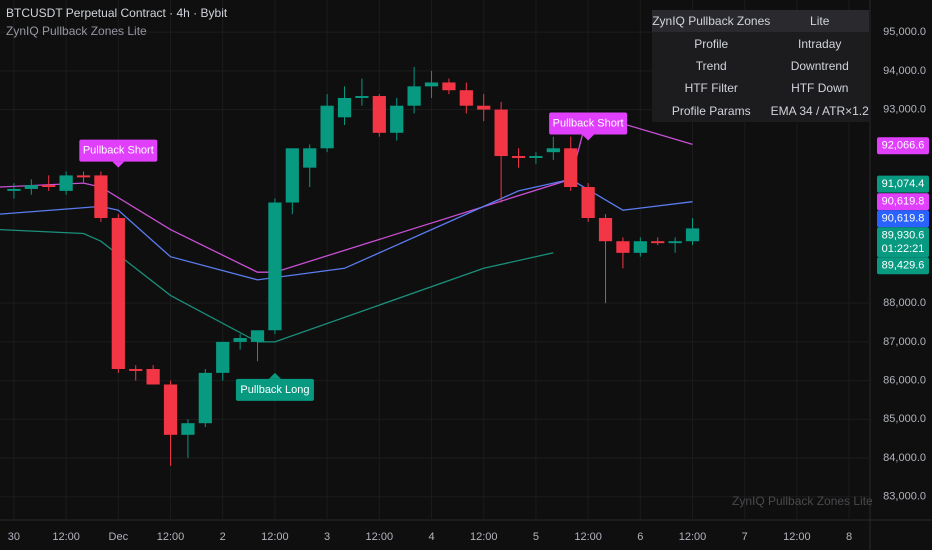 This screenshot has height=550, width=932. I want to click on y-tick-label: 93,000.0, so click(904, 109).